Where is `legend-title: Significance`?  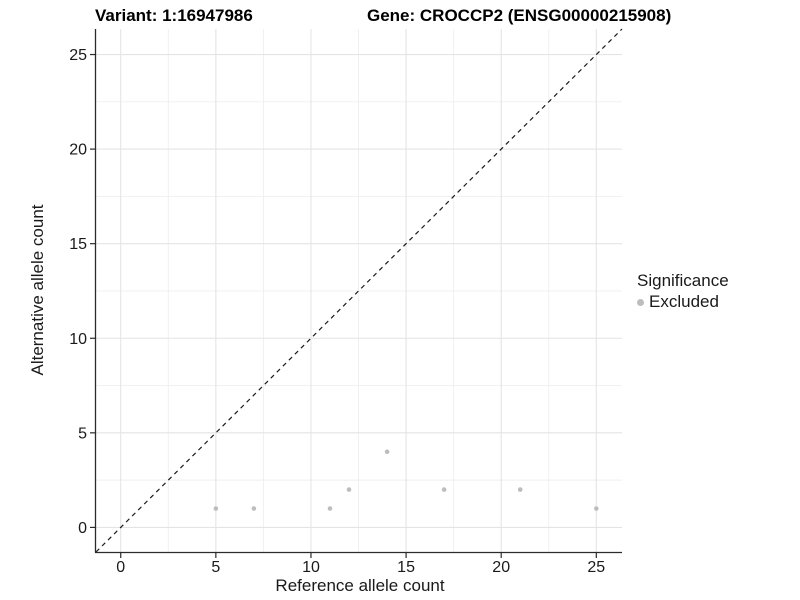 legend-title: Significance is located at coordinates (683, 280).